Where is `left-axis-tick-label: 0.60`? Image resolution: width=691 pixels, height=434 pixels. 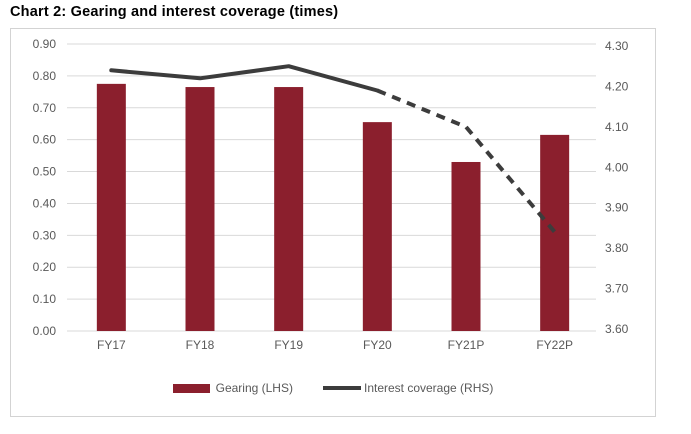
left-axis-tick-label: 0.60 is located at coordinates (45, 140).